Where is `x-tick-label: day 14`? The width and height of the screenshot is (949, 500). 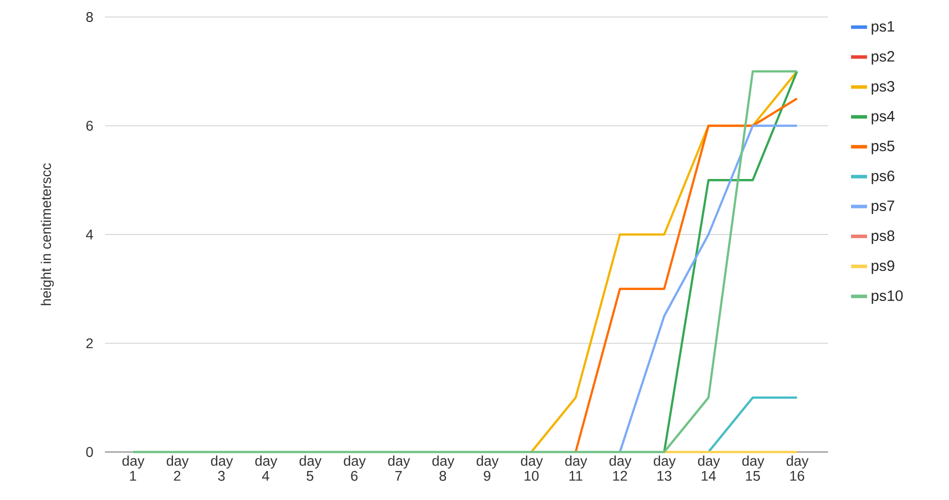 x-tick-label: day 14 is located at coordinates (709, 468).